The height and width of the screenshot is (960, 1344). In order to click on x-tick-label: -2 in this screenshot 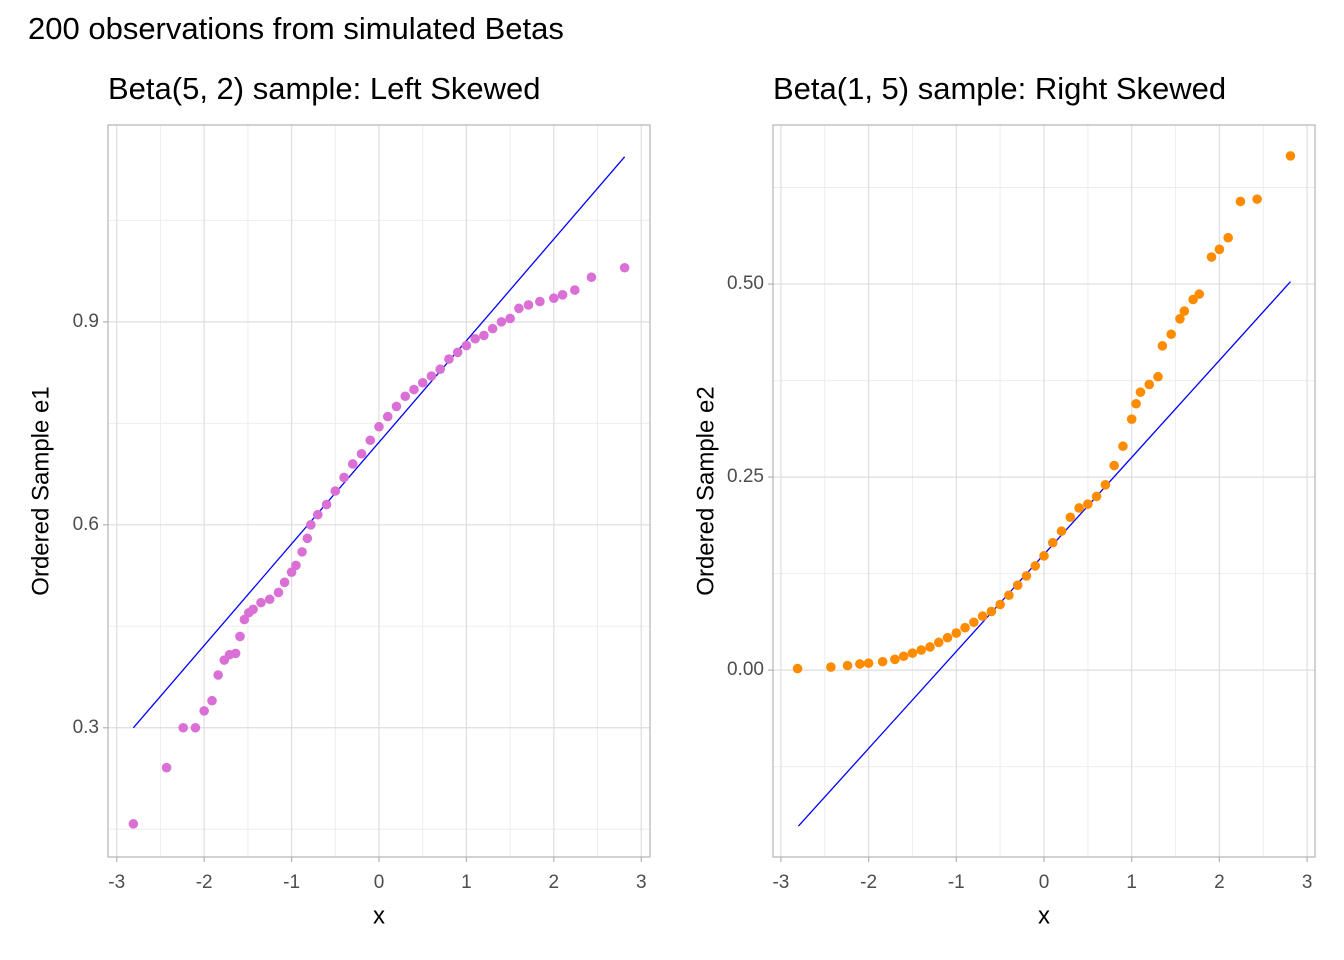, I will do `click(204, 882)`.